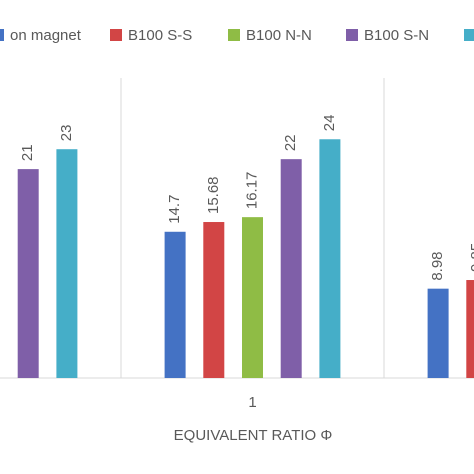 The height and width of the screenshot is (474, 474). Describe the element at coordinates (251, 191) in the screenshot. I see `data-label: 16.17` at that location.